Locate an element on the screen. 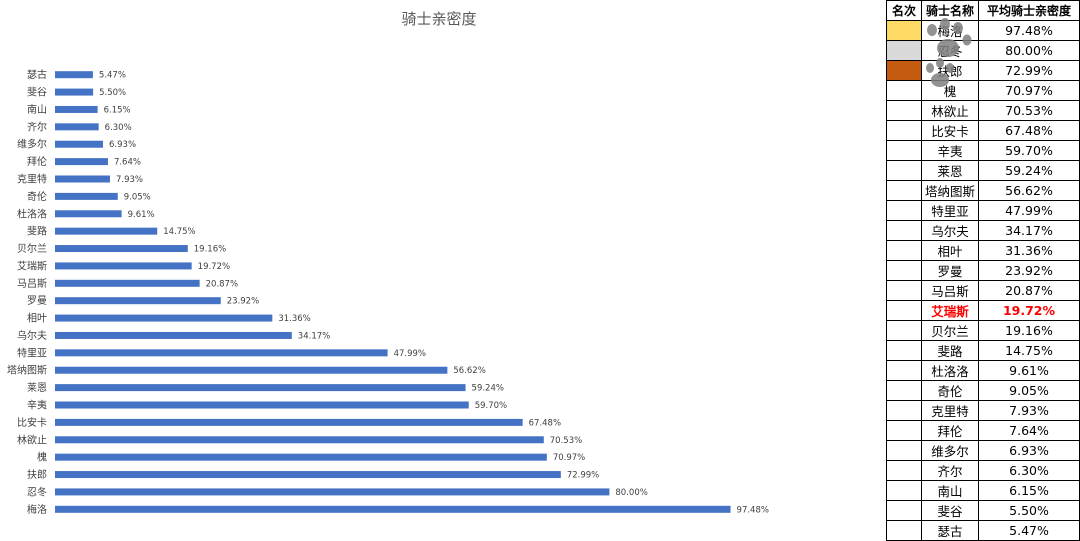  category-label: 莱恩 is located at coordinates (37, 388).